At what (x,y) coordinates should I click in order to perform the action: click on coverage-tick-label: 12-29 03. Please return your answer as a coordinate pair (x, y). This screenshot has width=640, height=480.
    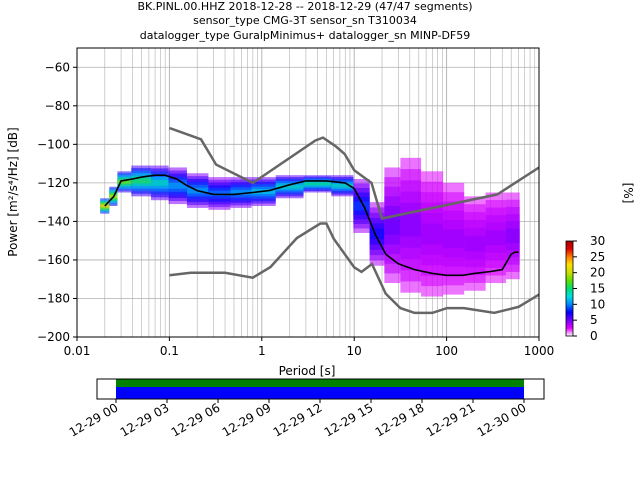
    Looking at the image, I should click on (145, 419).